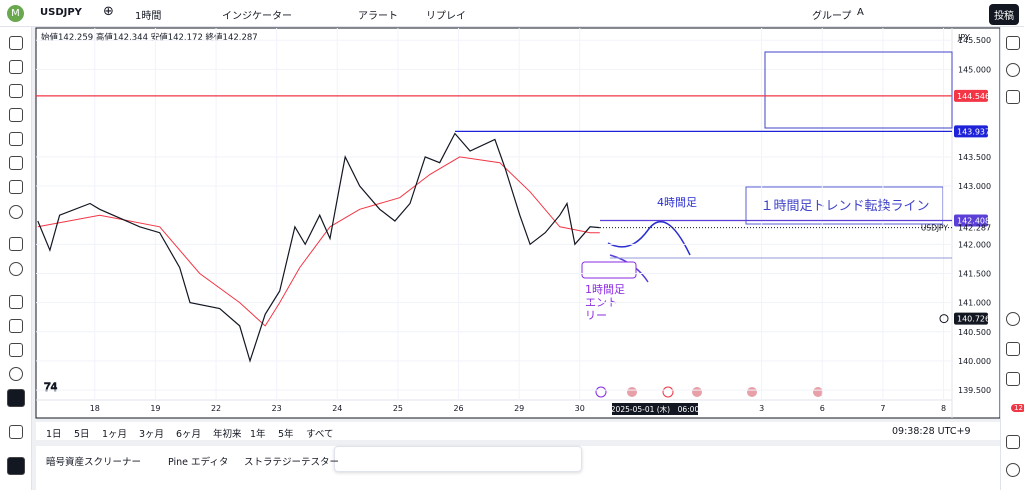 Image resolution: width=1024 pixels, height=490 pixels. What do you see at coordinates (16, 326) in the screenshot?
I see `tool-lock-draw` at bounding box center [16, 326].